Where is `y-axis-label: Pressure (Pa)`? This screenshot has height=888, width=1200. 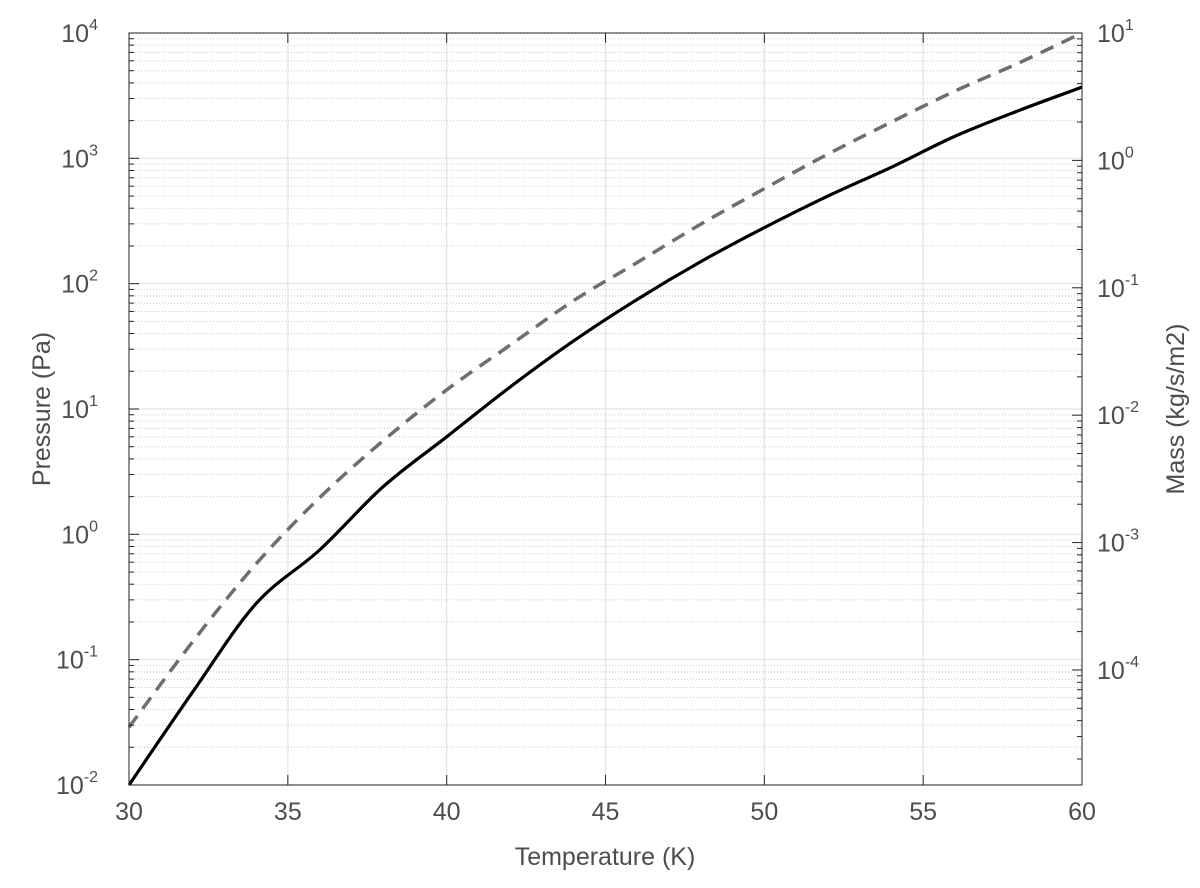 y-axis-label: Pressure (Pa) is located at coordinates (42, 409).